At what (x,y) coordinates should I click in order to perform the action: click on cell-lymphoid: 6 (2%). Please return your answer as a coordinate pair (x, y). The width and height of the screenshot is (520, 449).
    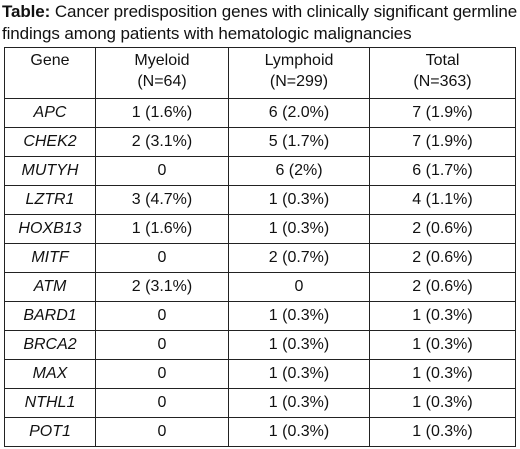
    Looking at the image, I should click on (299, 171).